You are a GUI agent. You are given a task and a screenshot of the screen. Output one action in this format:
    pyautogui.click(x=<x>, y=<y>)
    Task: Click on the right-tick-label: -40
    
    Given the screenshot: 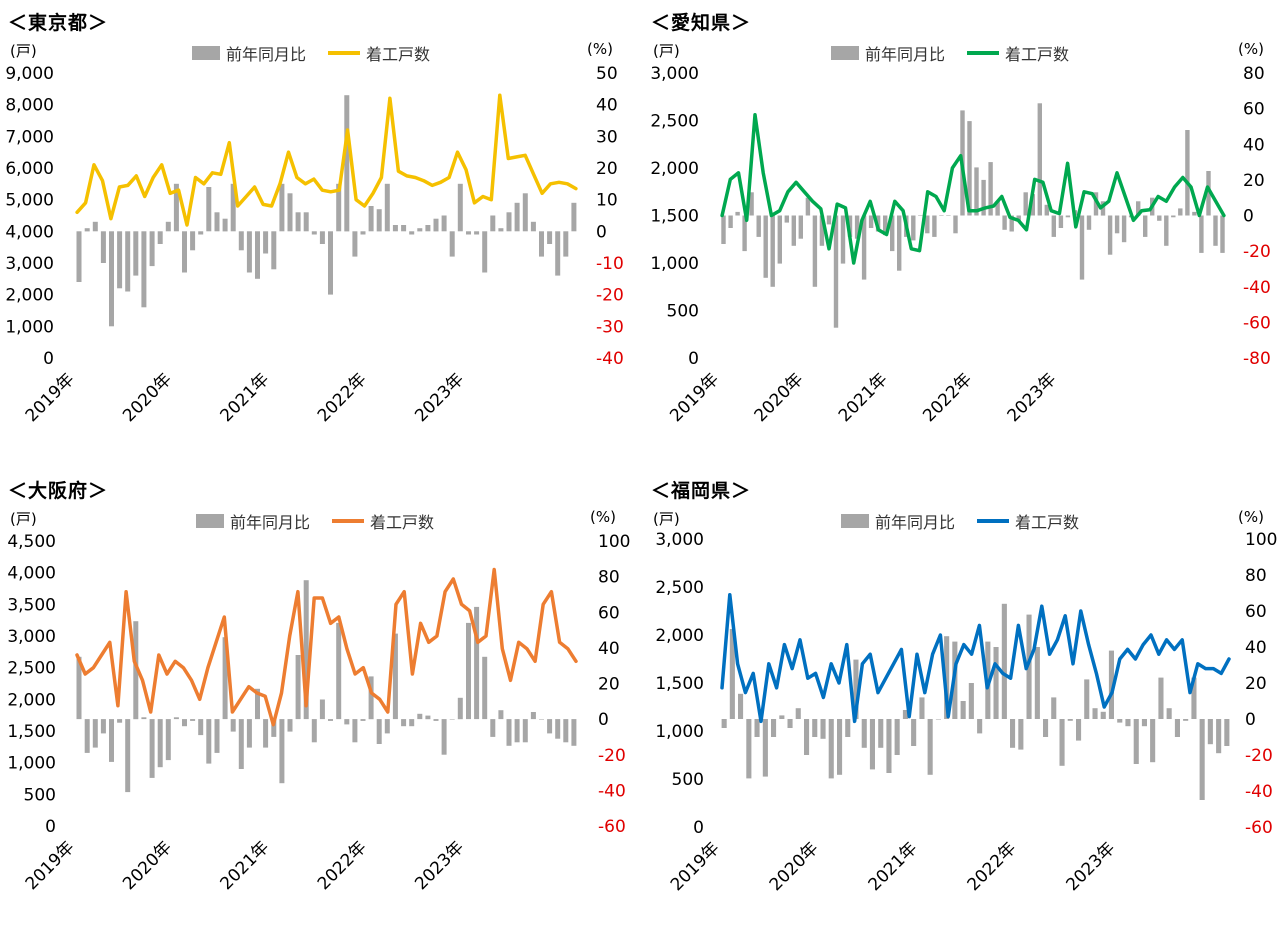 What is the action you would take?
    pyautogui.click(x=1259, y=792)
    